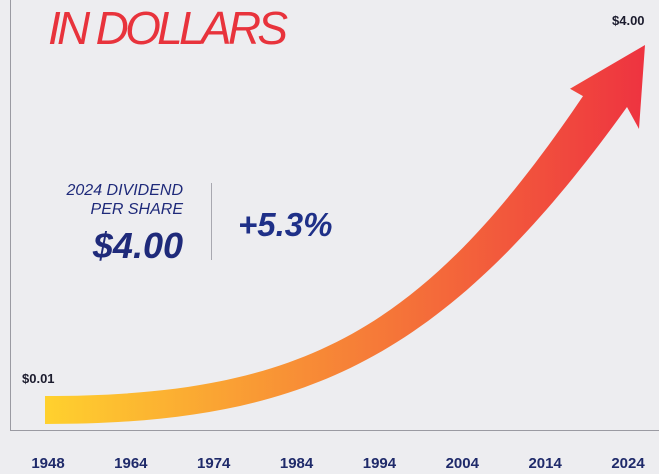  What do you see at coordinates (38, 378) in the screenshot?
I see `value-label: $0.01` at bounding box center [38, 378].